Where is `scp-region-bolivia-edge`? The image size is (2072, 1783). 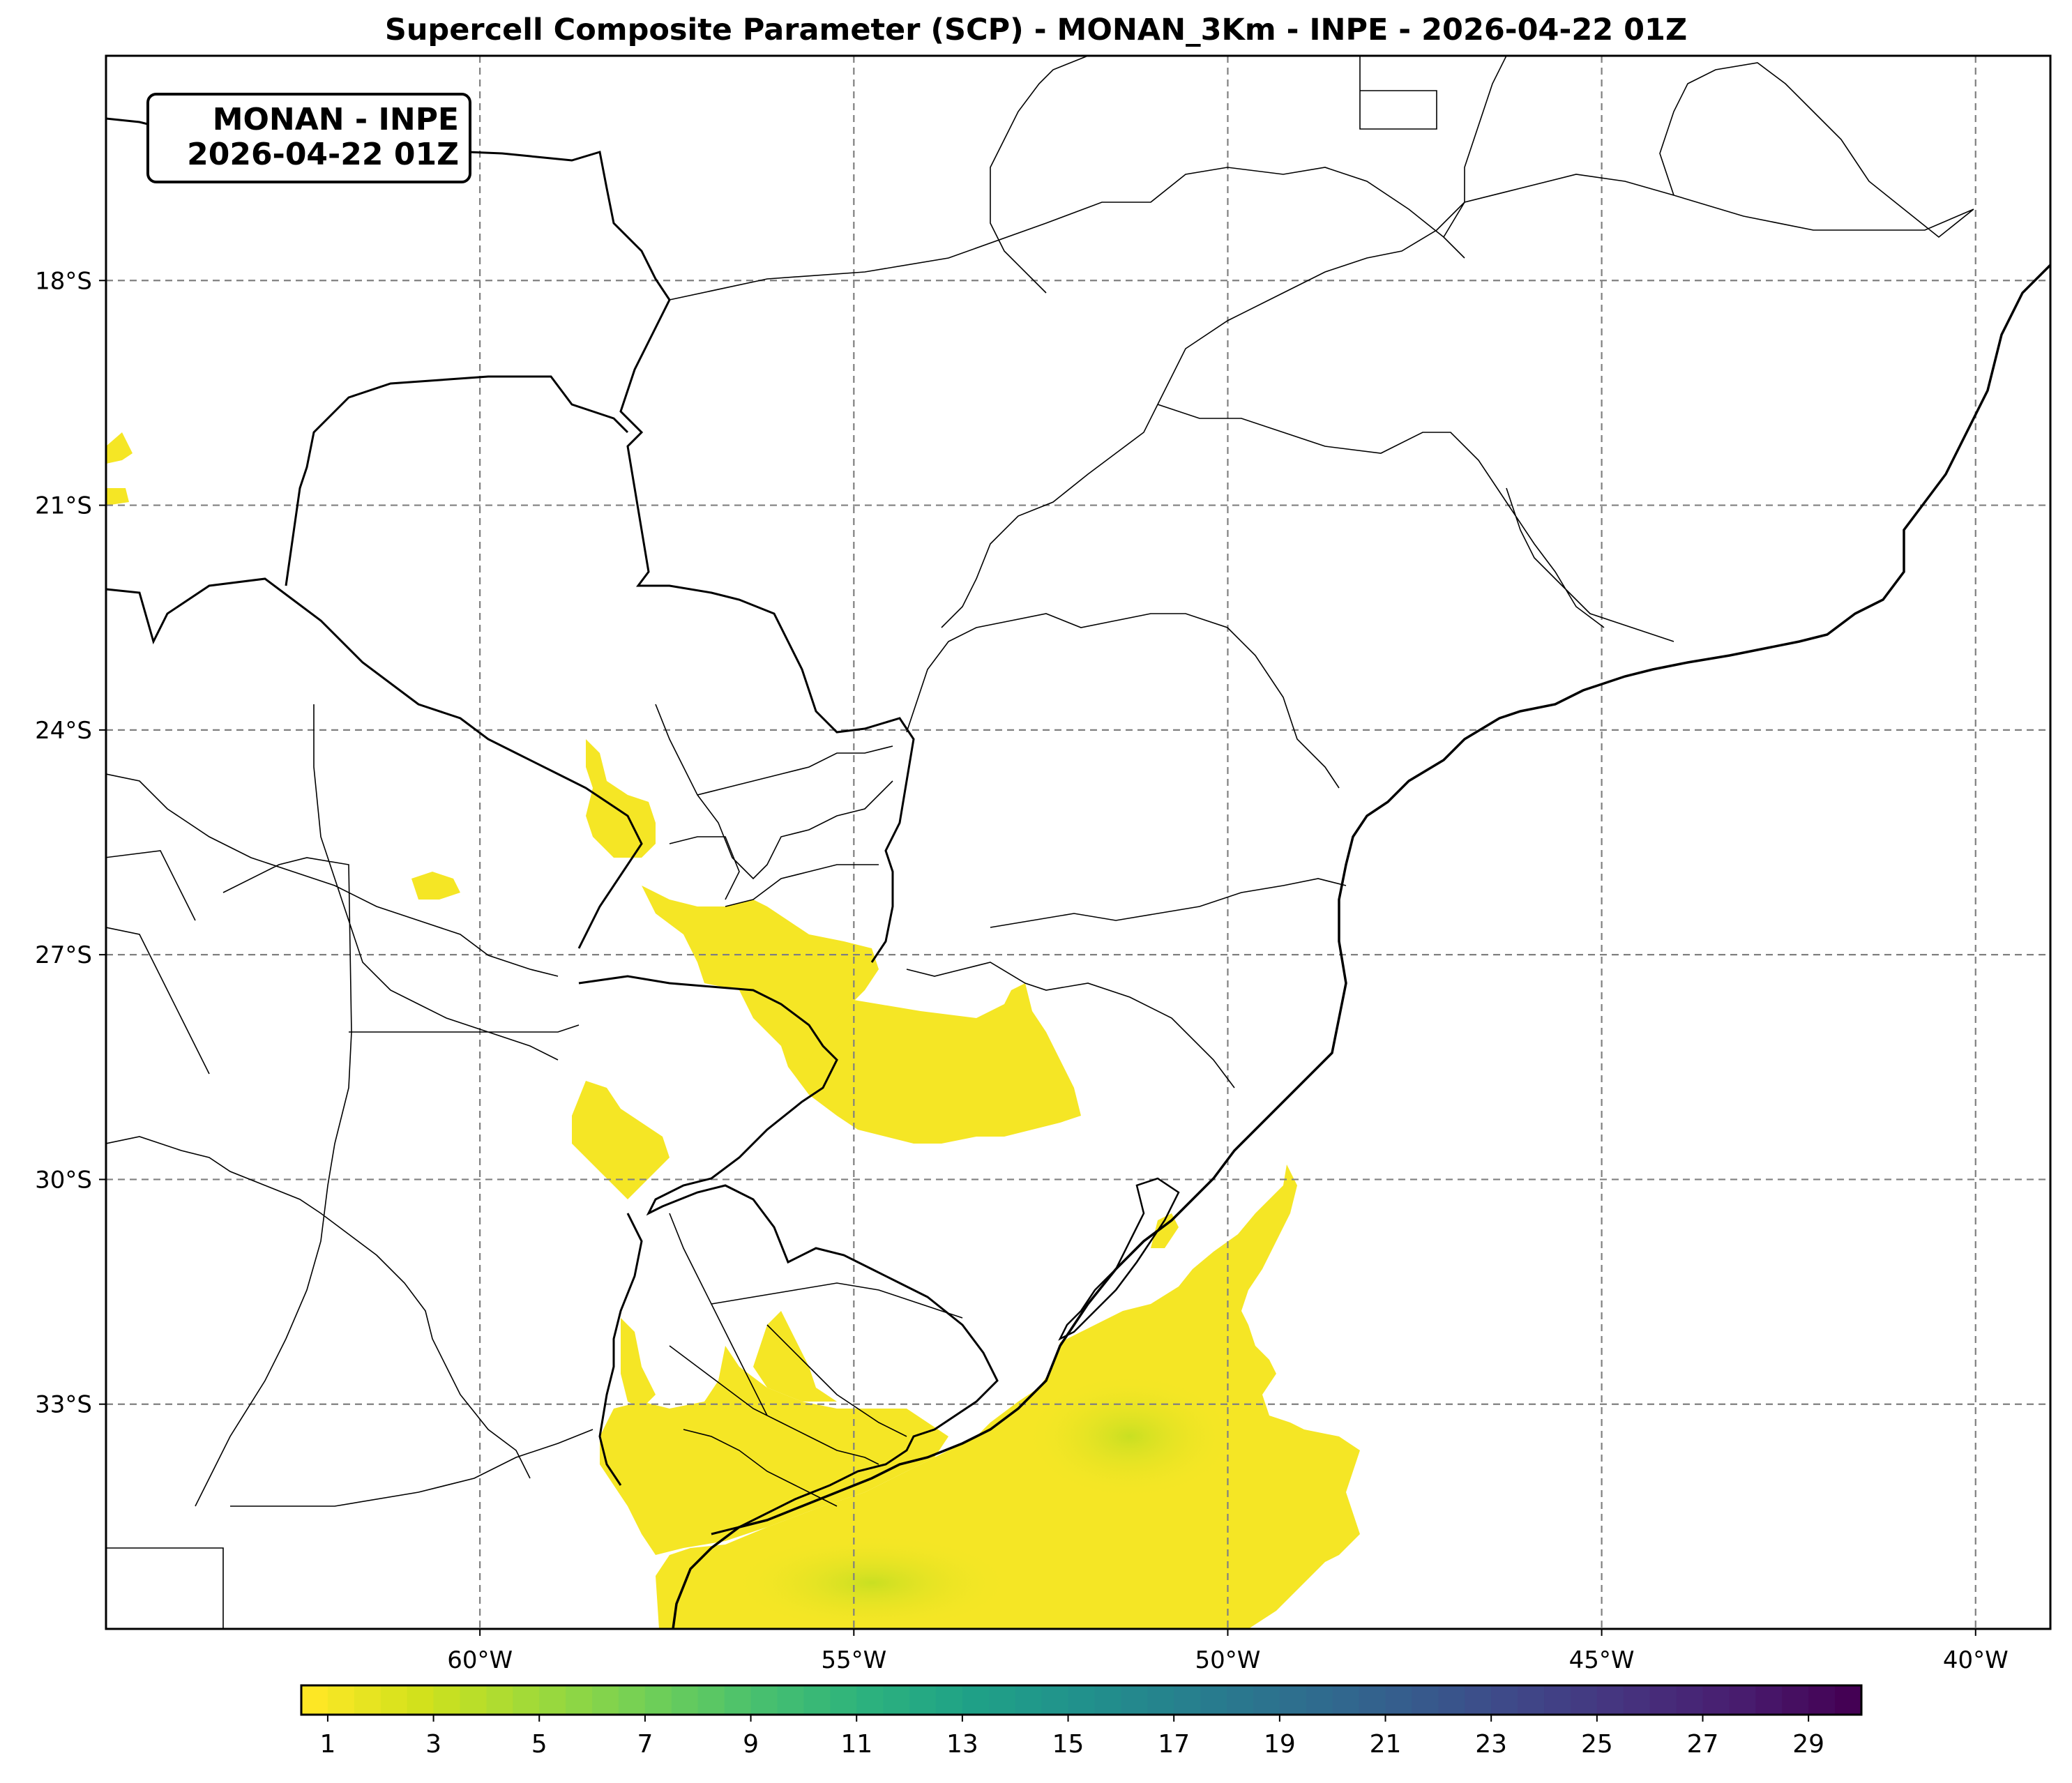
scp-region-bolivia-edge is located at coordinates (120, 469).